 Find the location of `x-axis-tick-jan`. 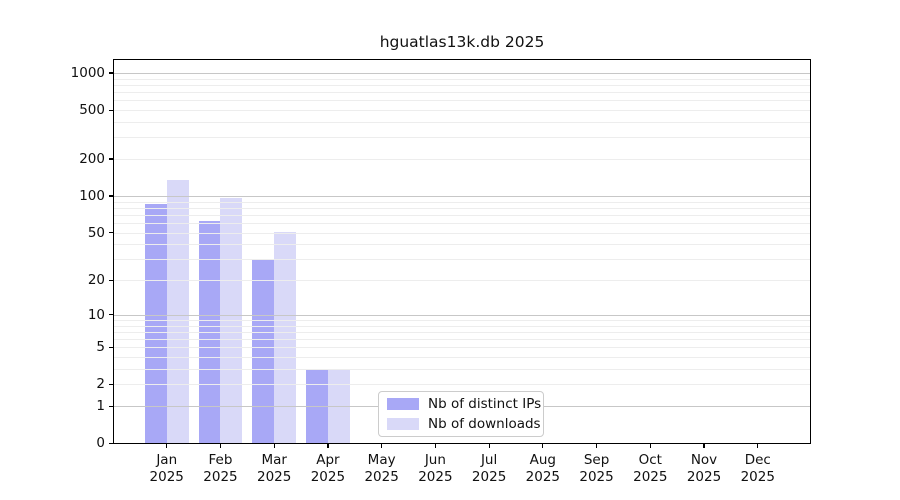

x-axis-tick-jan is located at coordinates (167, 445).